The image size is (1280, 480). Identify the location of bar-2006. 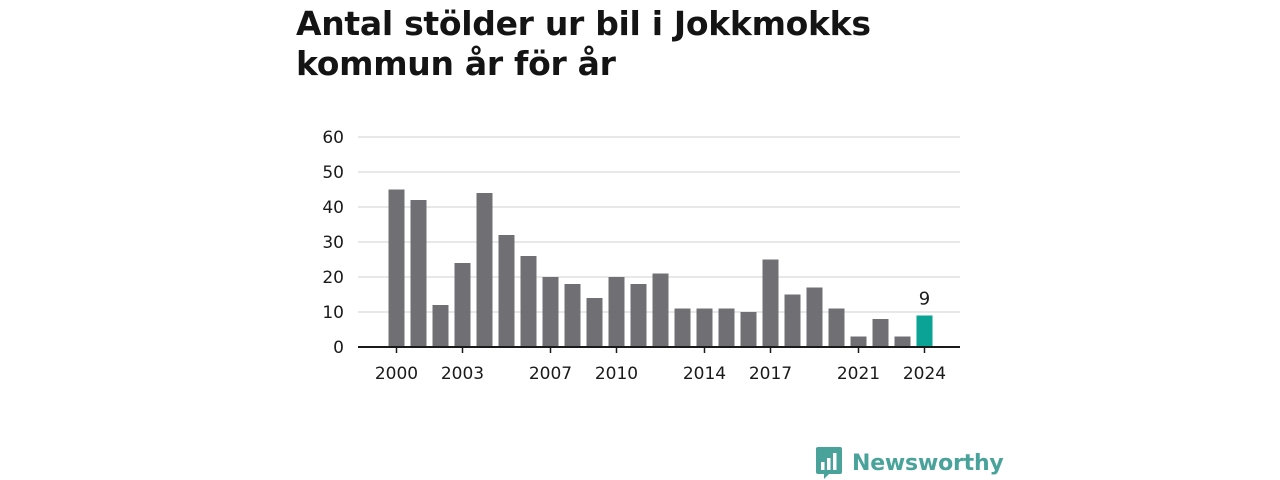
(528, 301).